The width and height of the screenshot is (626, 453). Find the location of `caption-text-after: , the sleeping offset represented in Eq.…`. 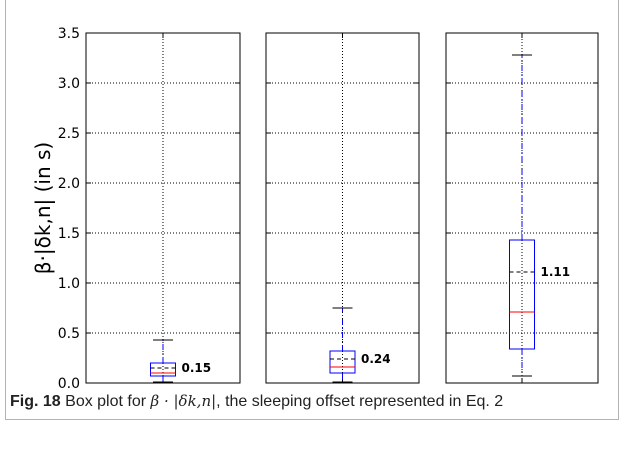

caption-text-after: , the sleeping offset represented in Eq.… is located at coordinates (360, 401).